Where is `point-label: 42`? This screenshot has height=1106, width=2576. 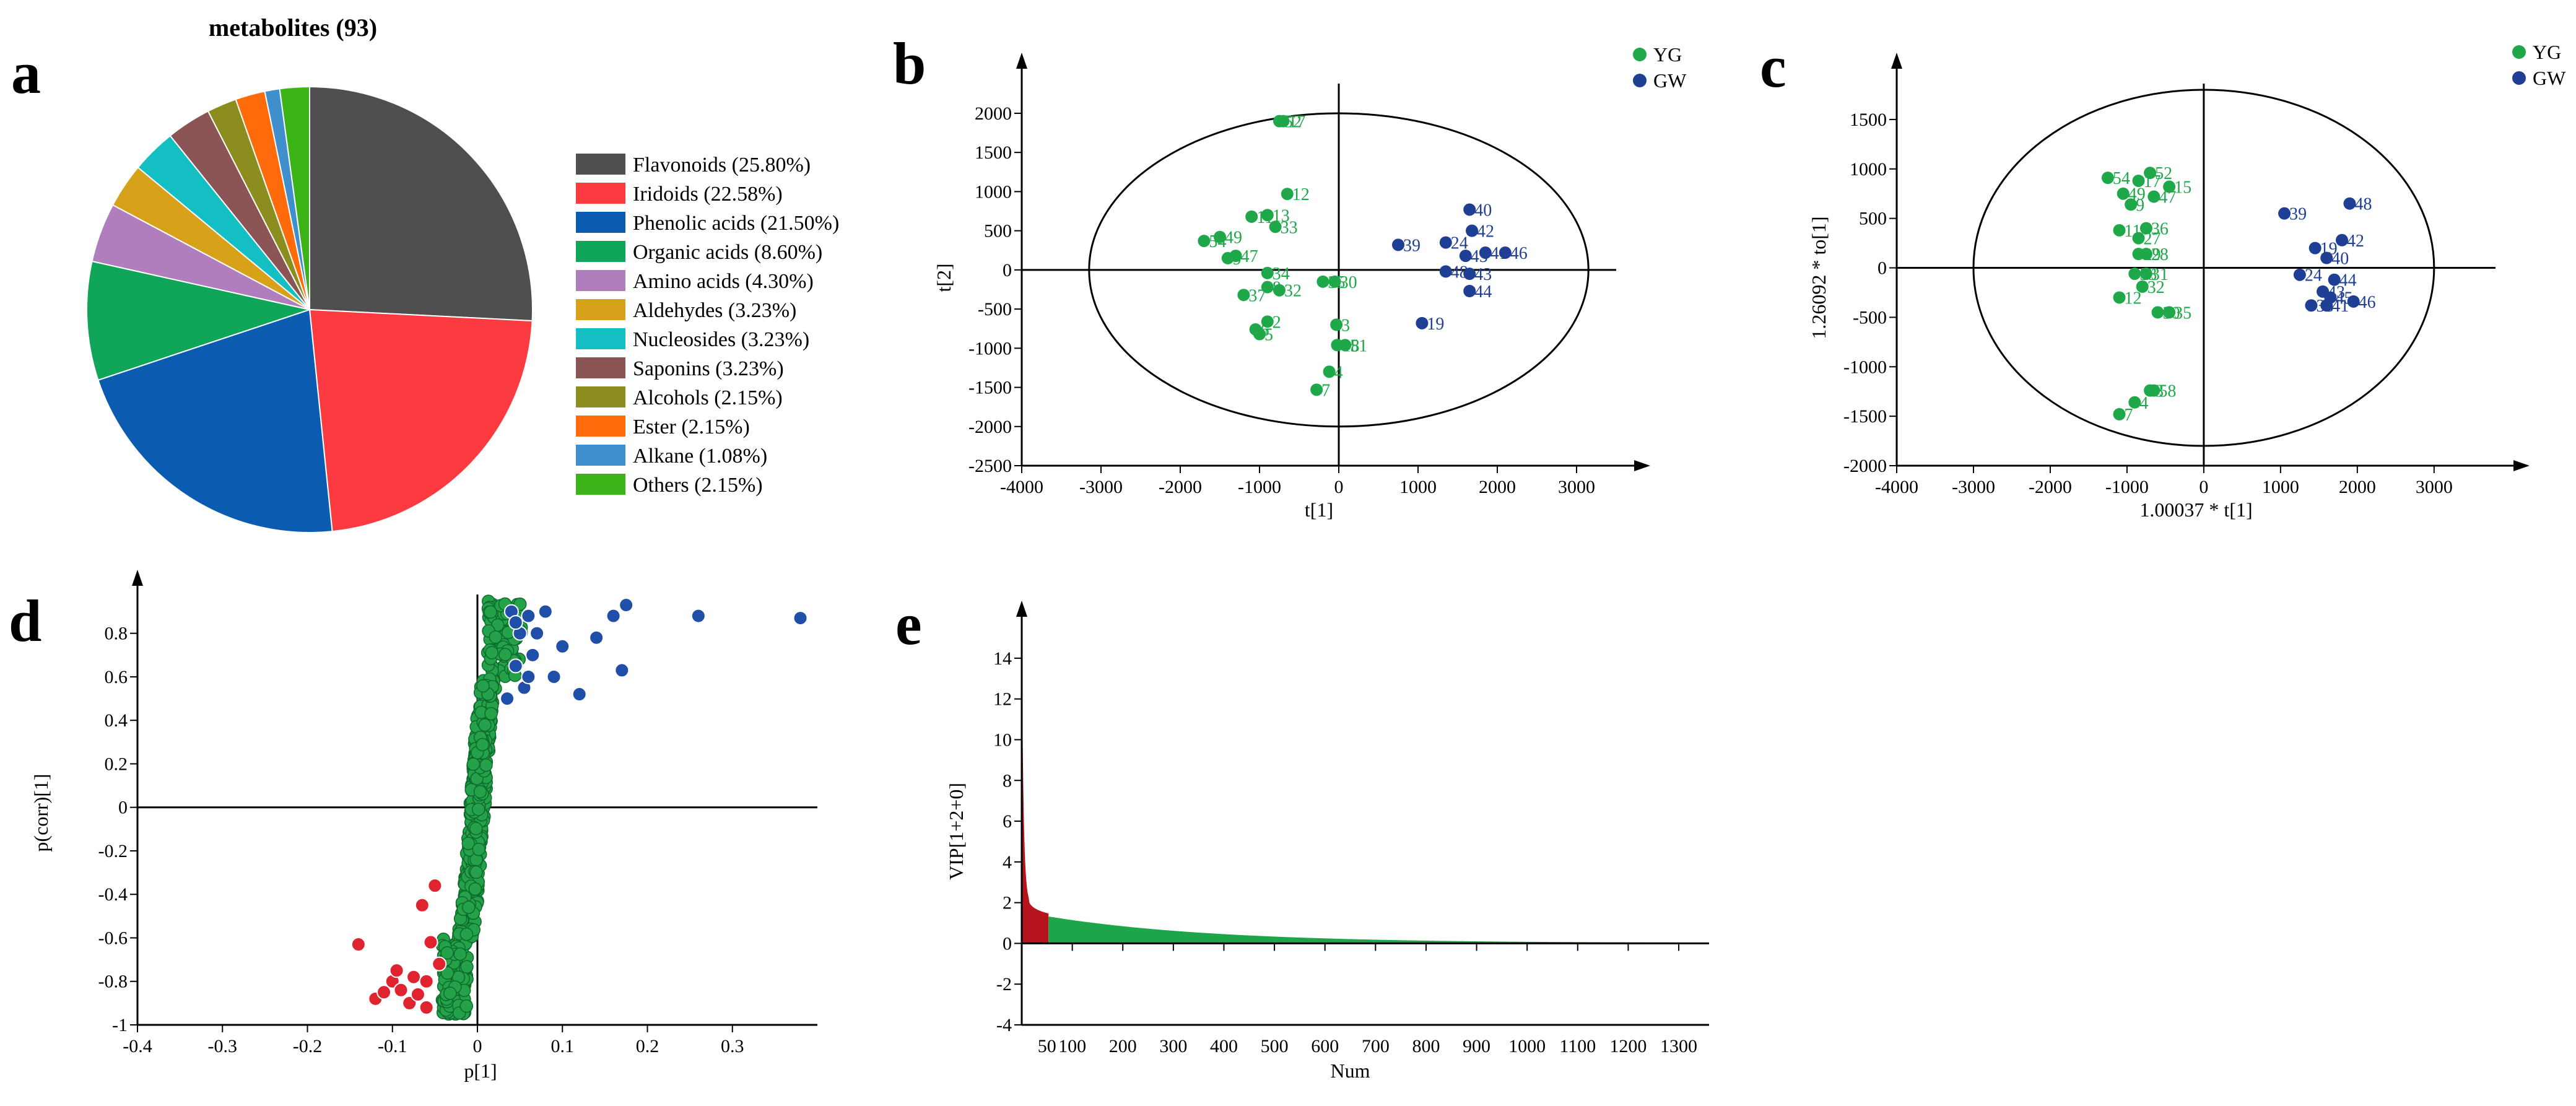 point-label: 42 is located at coordinates (1485, 232).